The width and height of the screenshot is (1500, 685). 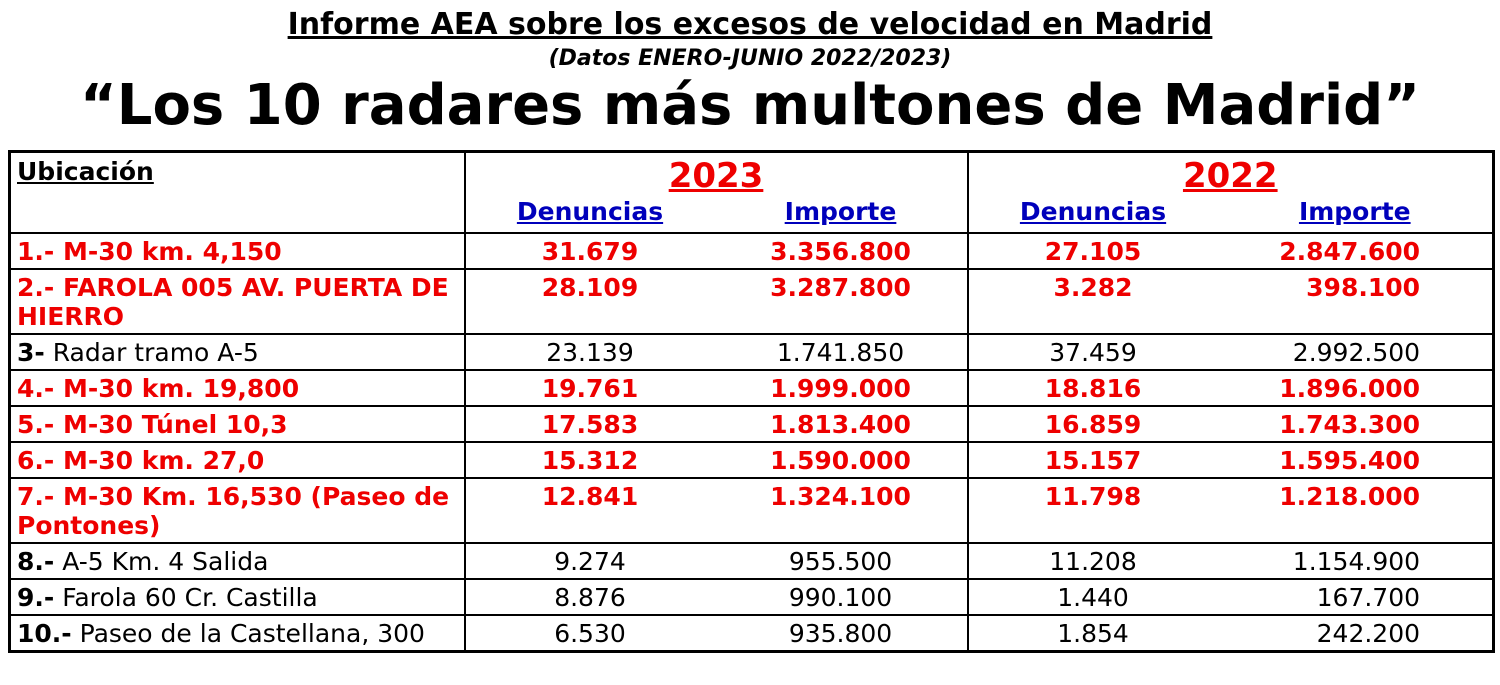 I want to click on denuncias-2022-value: 1.854, so click(x=1092, y=634).